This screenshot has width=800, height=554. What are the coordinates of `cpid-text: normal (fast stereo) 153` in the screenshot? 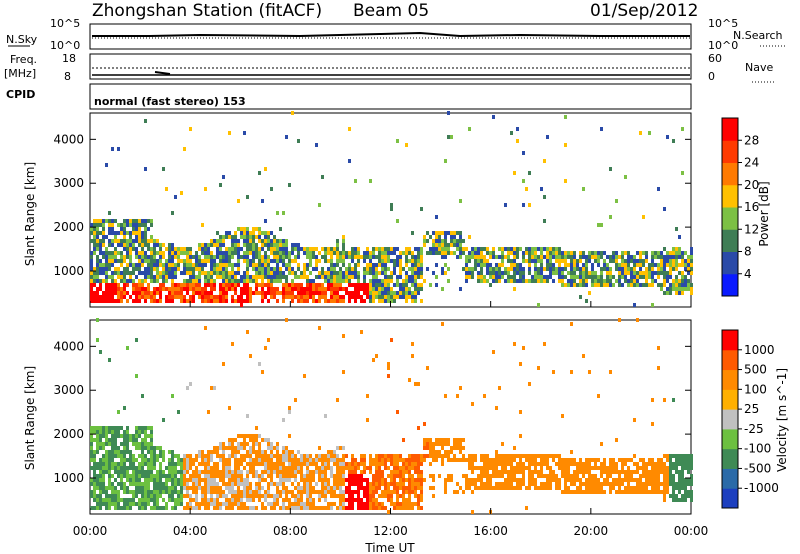 It's located at (170, 101).